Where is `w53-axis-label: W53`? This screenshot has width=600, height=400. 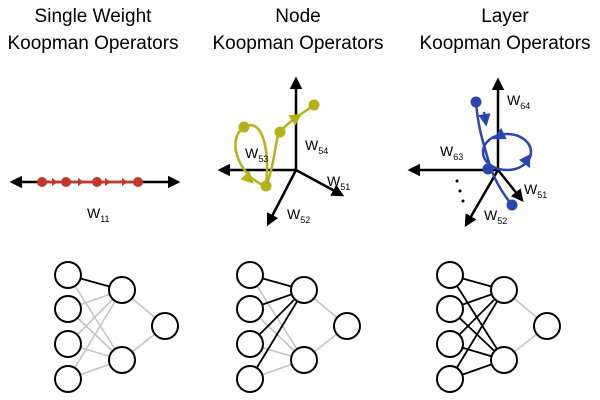
w53-axis-label: W53 is located at coordinates (256, 154).